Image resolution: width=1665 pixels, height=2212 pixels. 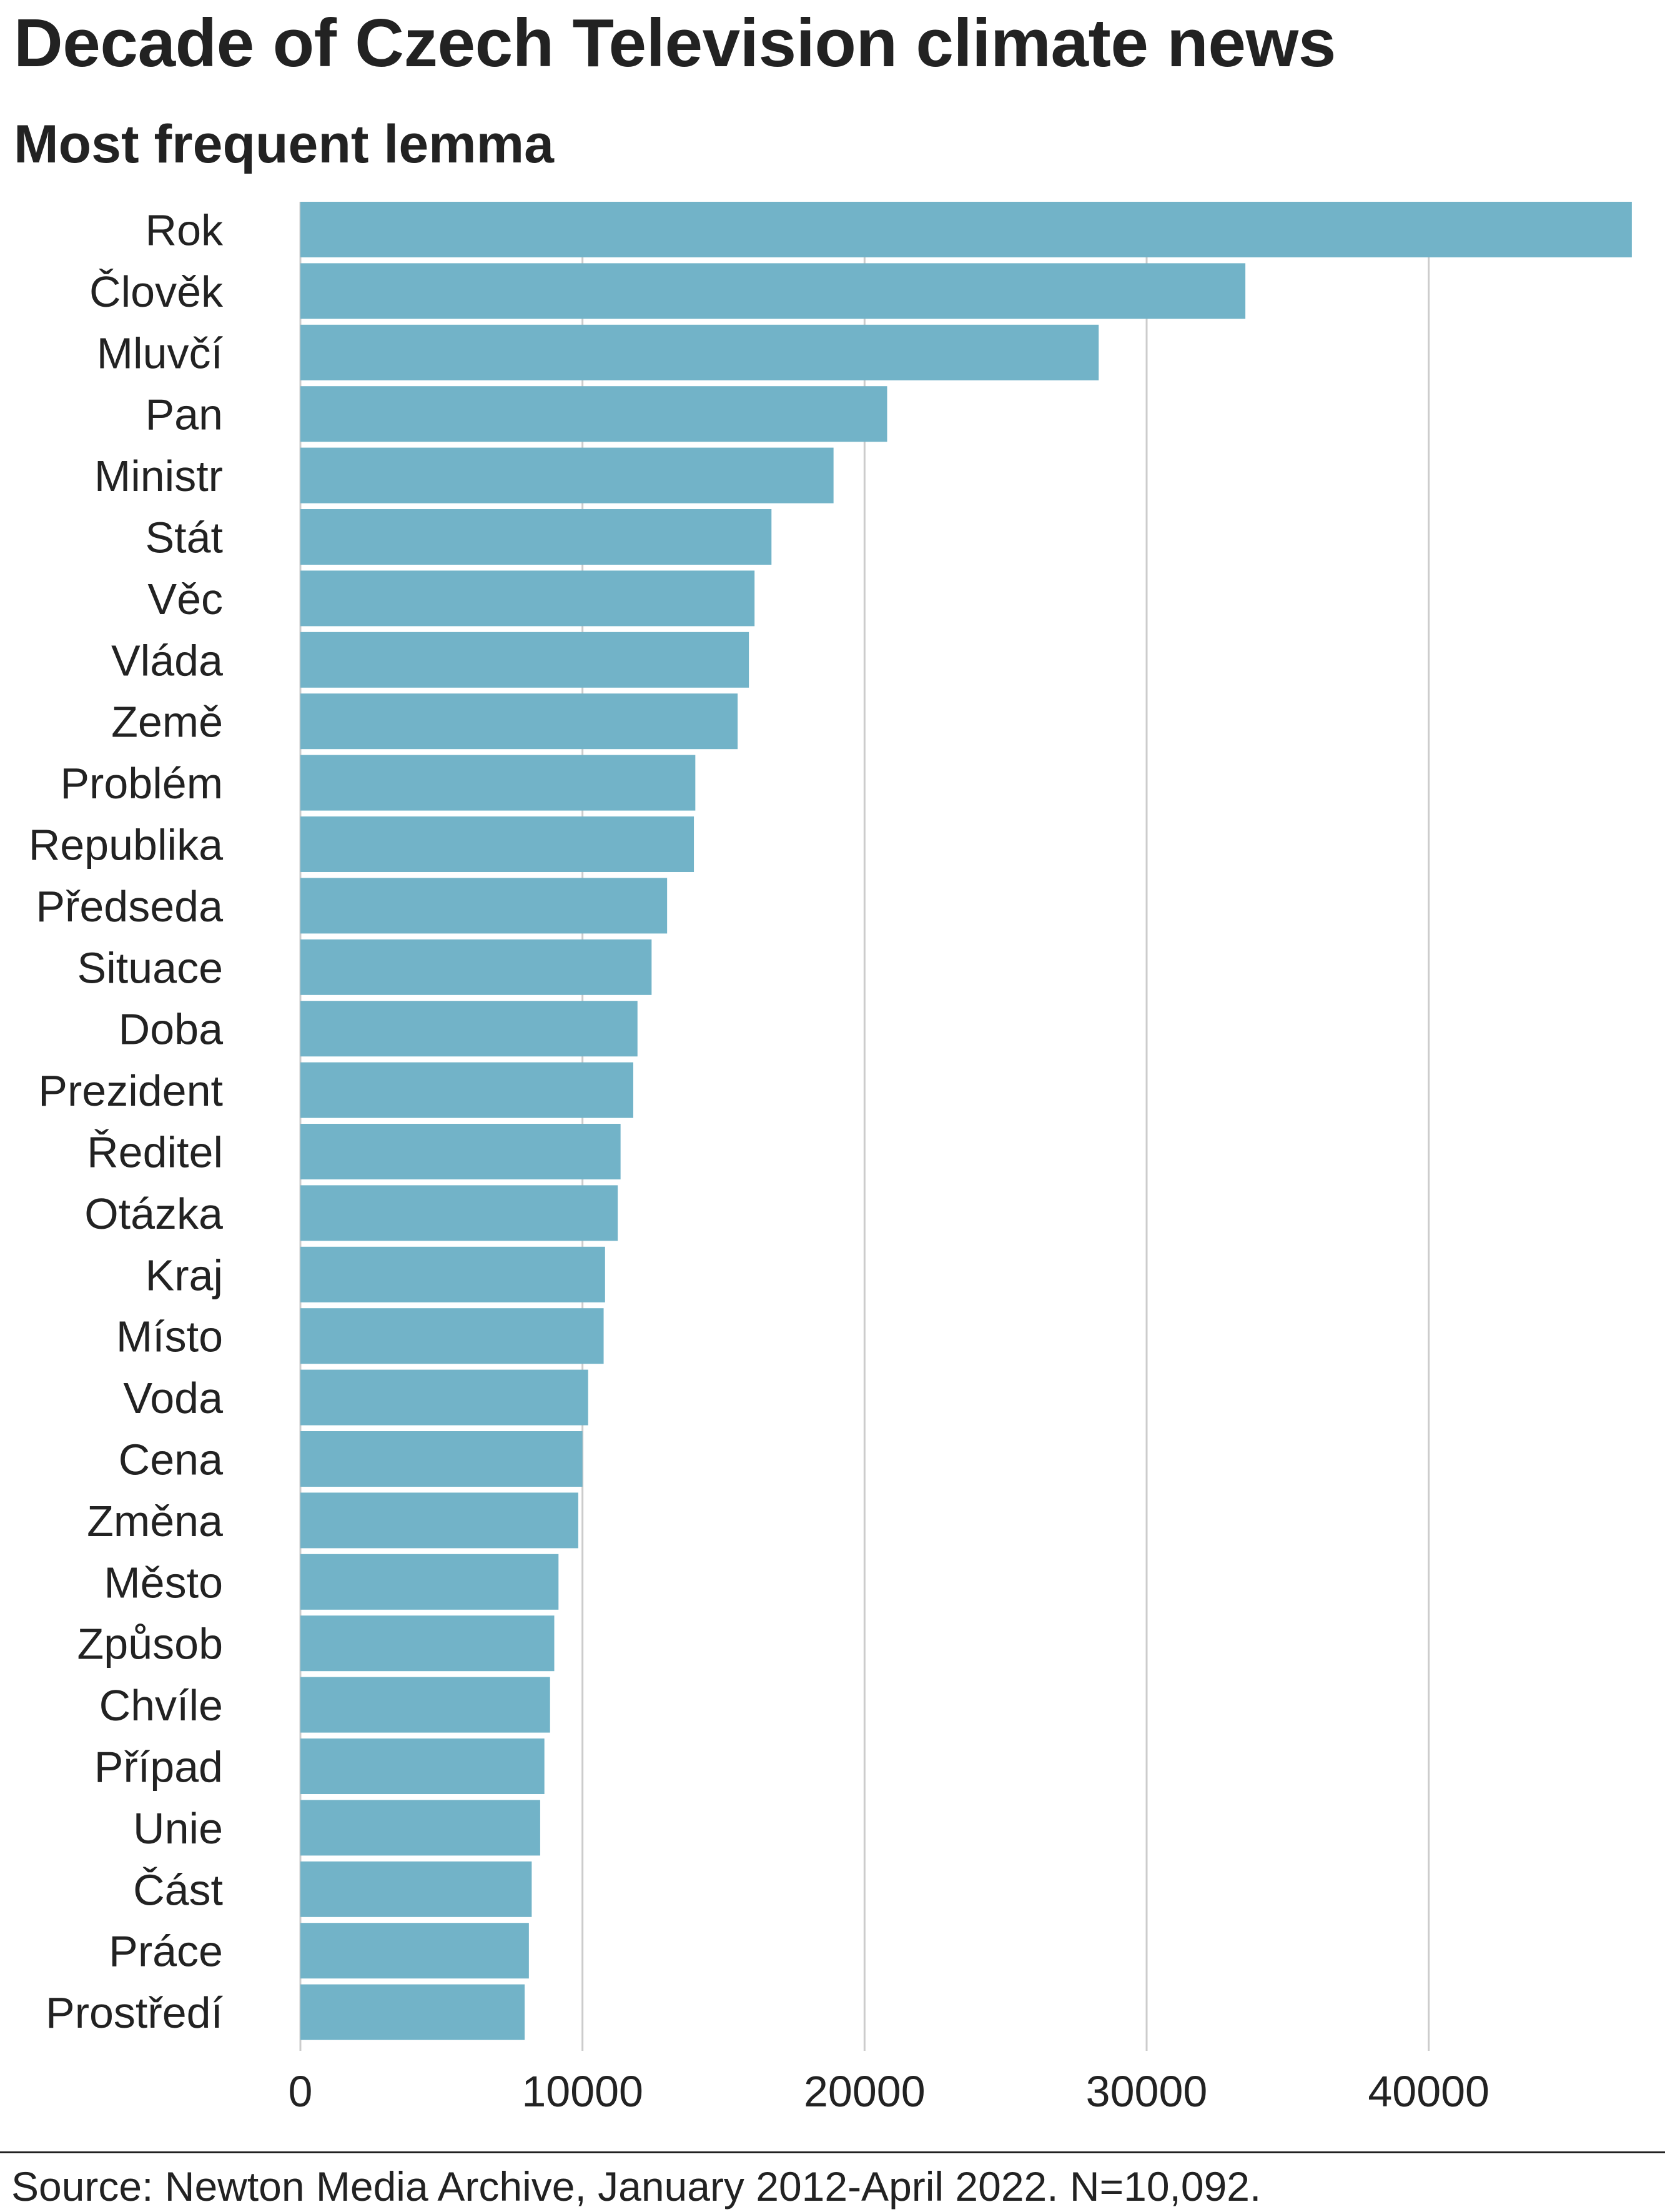 I want to click on category-label: Doba, so click(x=171, y=1029).